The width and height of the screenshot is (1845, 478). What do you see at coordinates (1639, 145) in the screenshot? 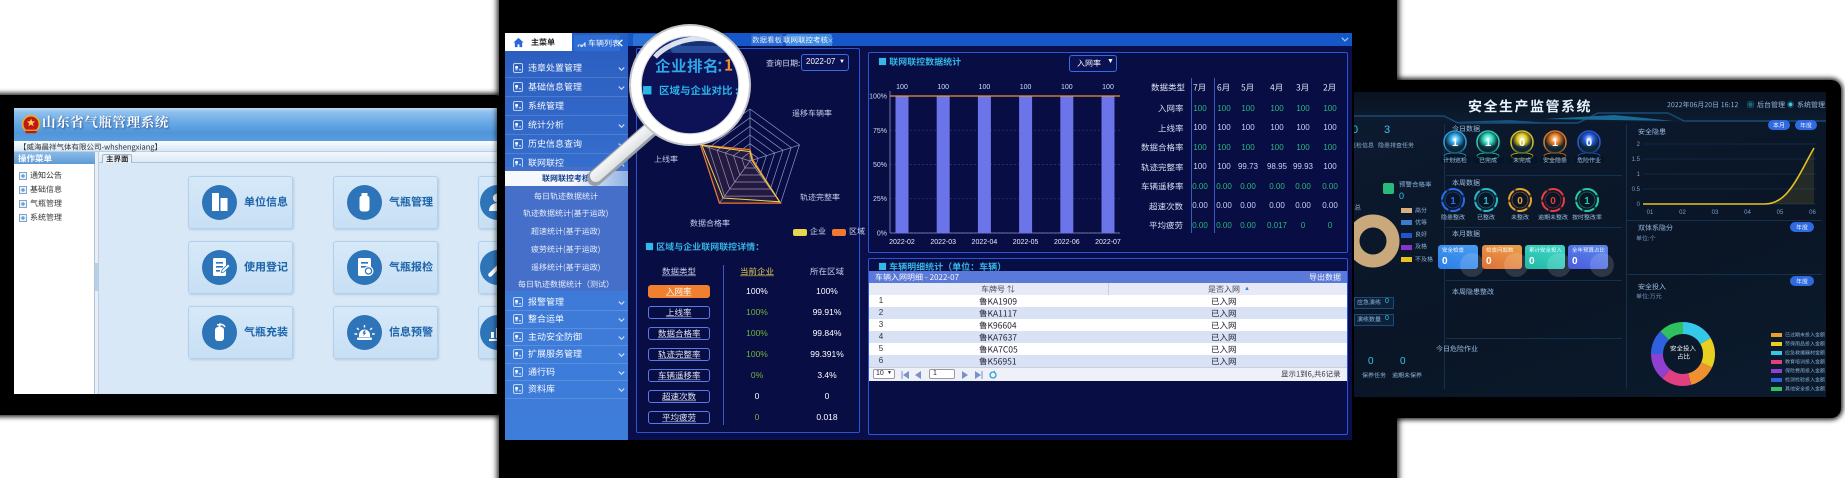
I see `svg-text: 2` at bounding box center [1639, 145].